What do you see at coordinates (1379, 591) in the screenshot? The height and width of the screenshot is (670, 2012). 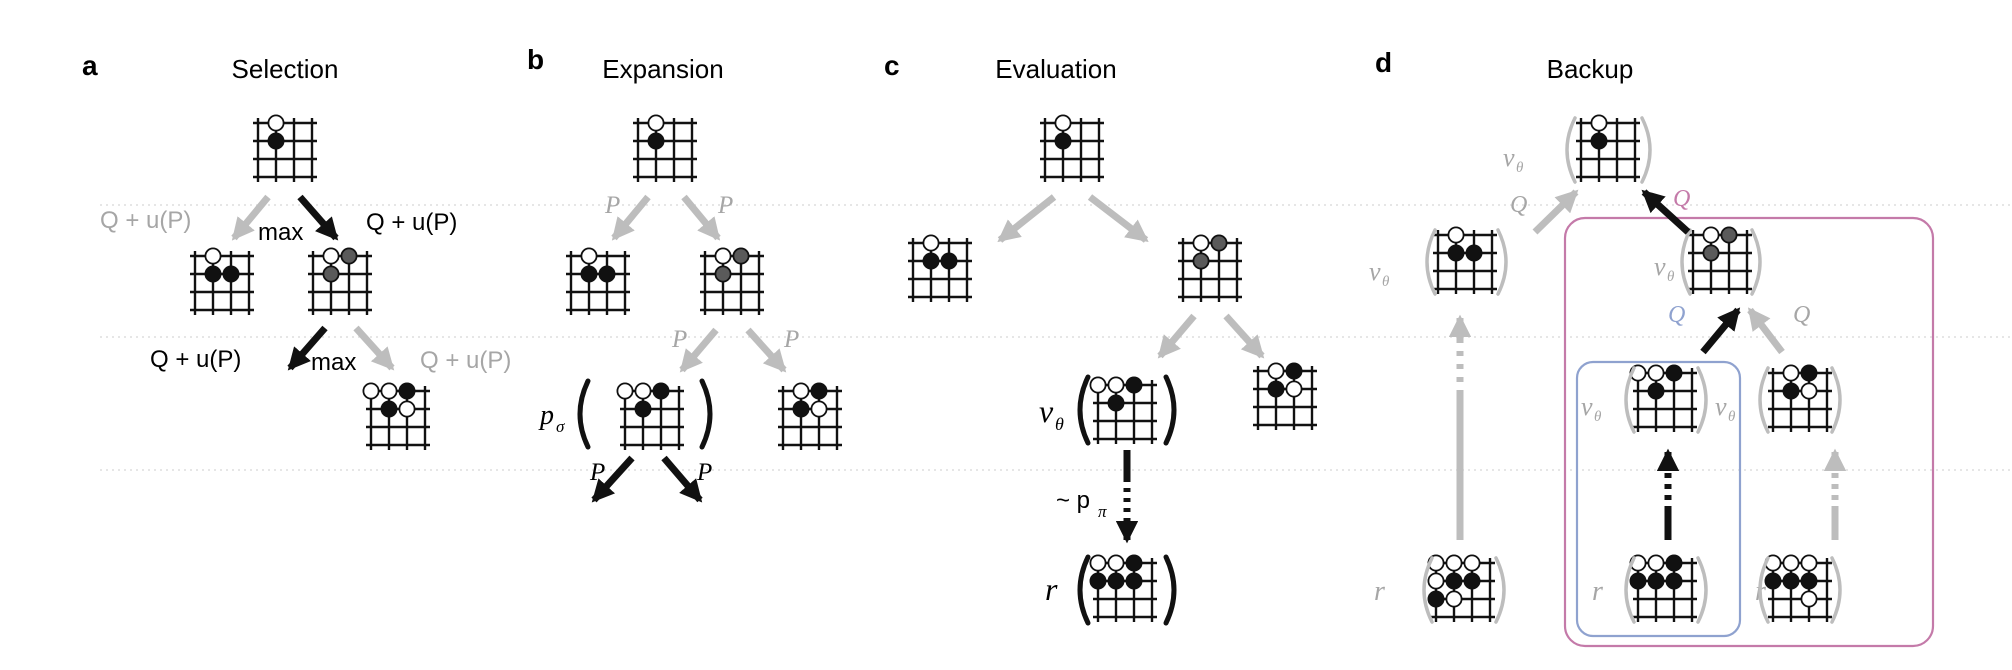 I see `backup-reward-label: r` at bounding box center [1379, 591].